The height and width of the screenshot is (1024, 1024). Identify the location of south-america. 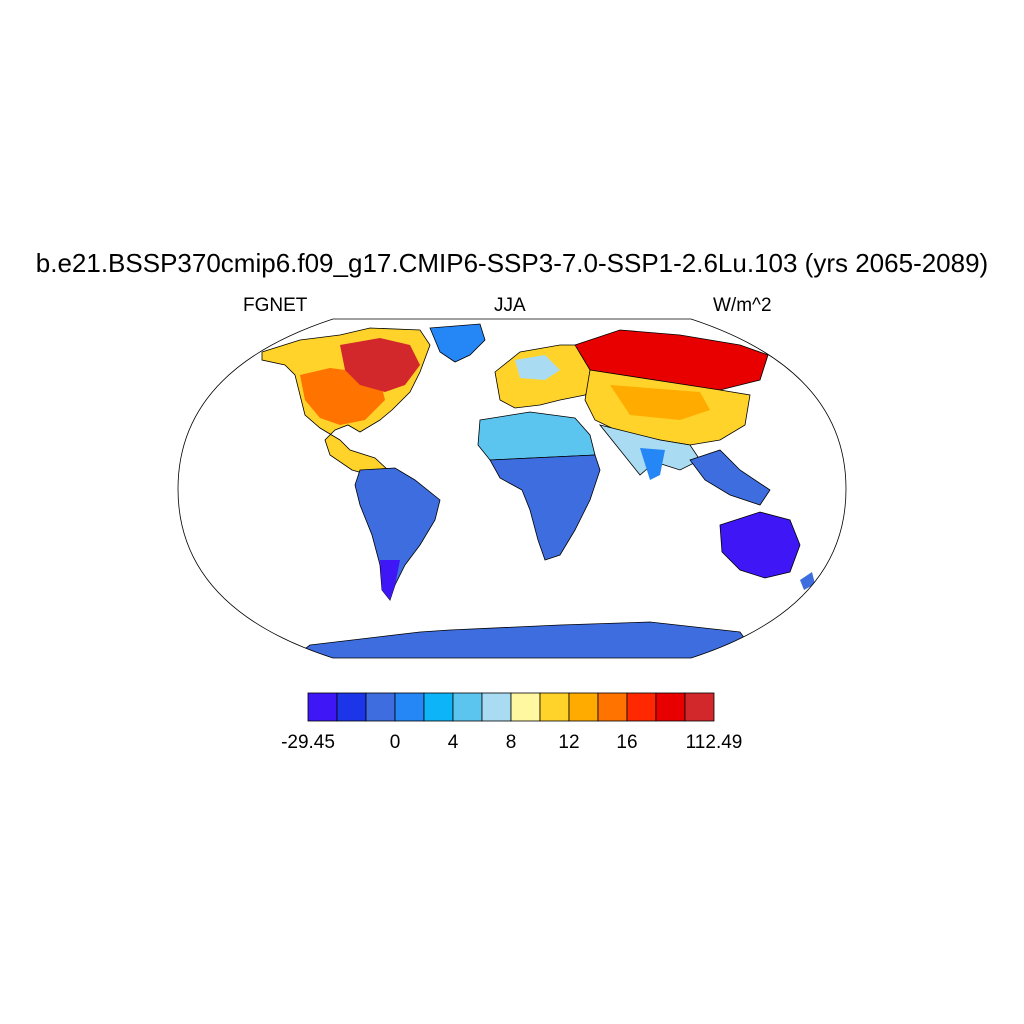
(397, 534).